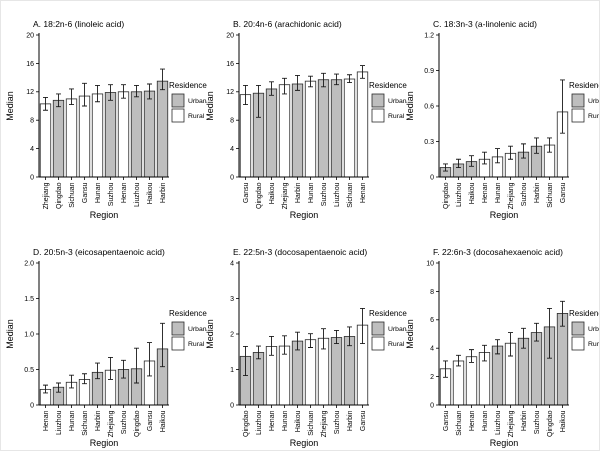 The width and height of the screenshot is (600, 451). I want to click on bar-zhejiang, so click(45, 140).